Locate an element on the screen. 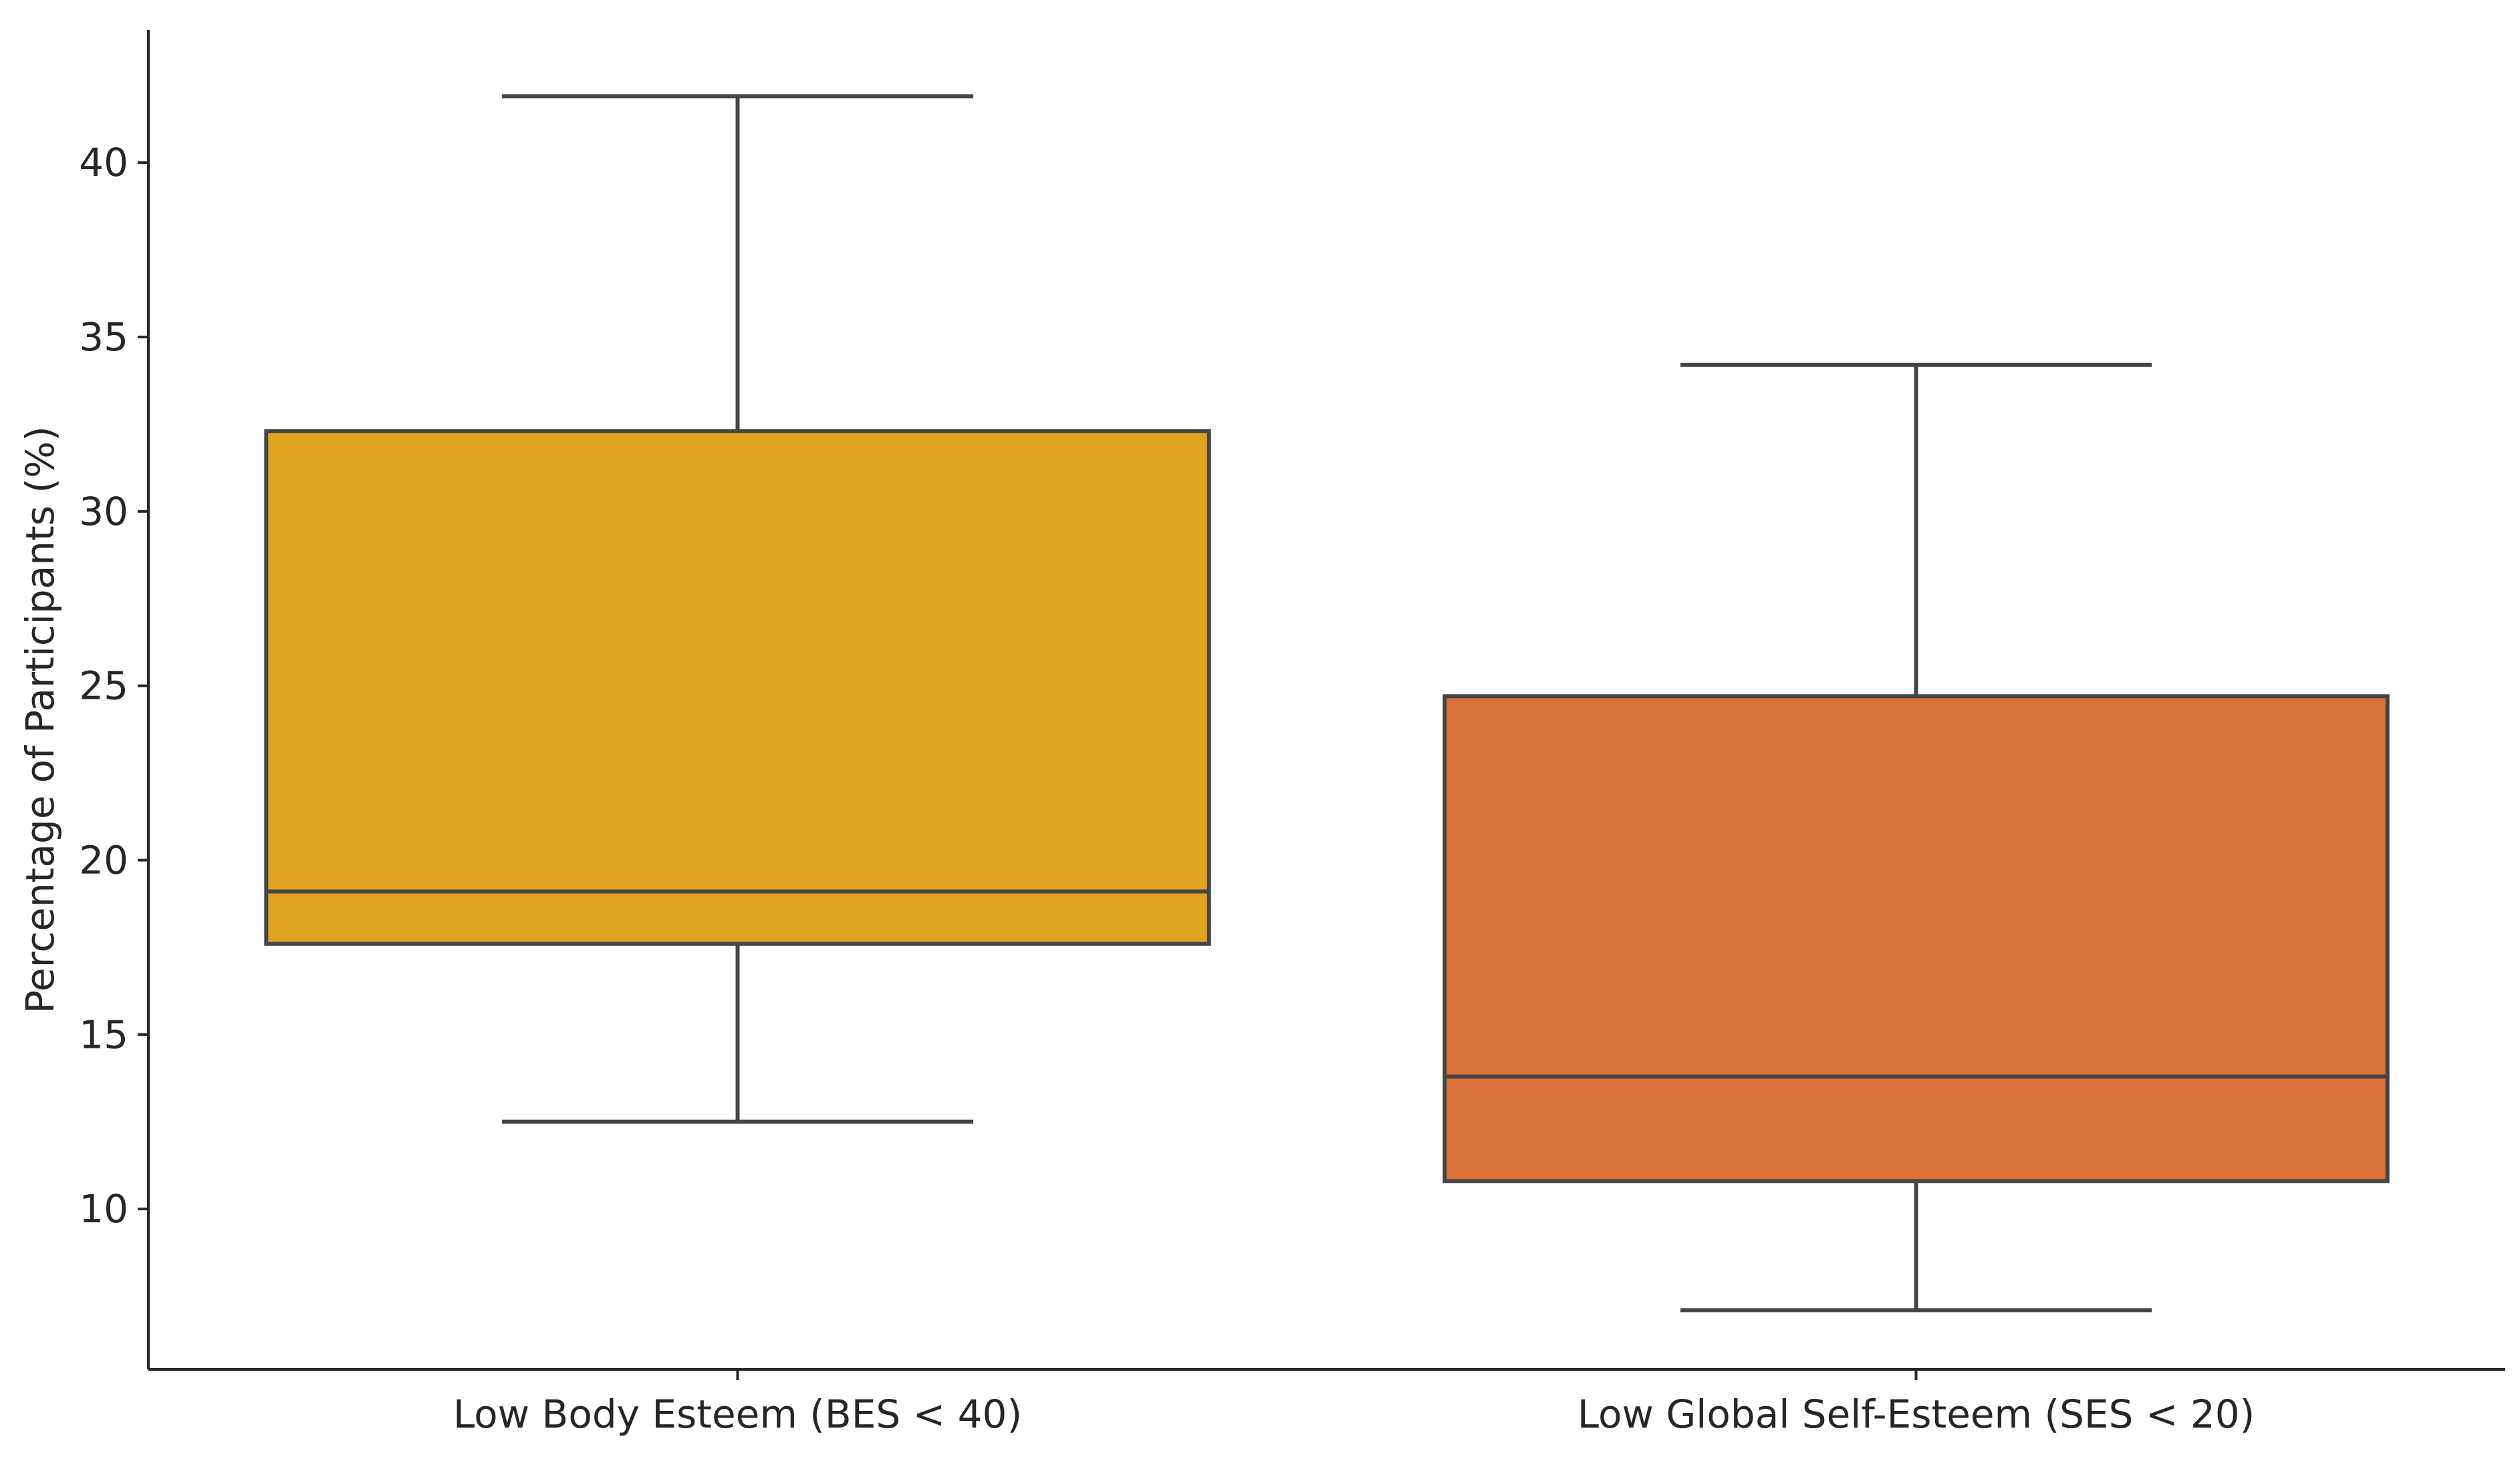  y-tick-label: 30 is located at coordinates (103, 511).